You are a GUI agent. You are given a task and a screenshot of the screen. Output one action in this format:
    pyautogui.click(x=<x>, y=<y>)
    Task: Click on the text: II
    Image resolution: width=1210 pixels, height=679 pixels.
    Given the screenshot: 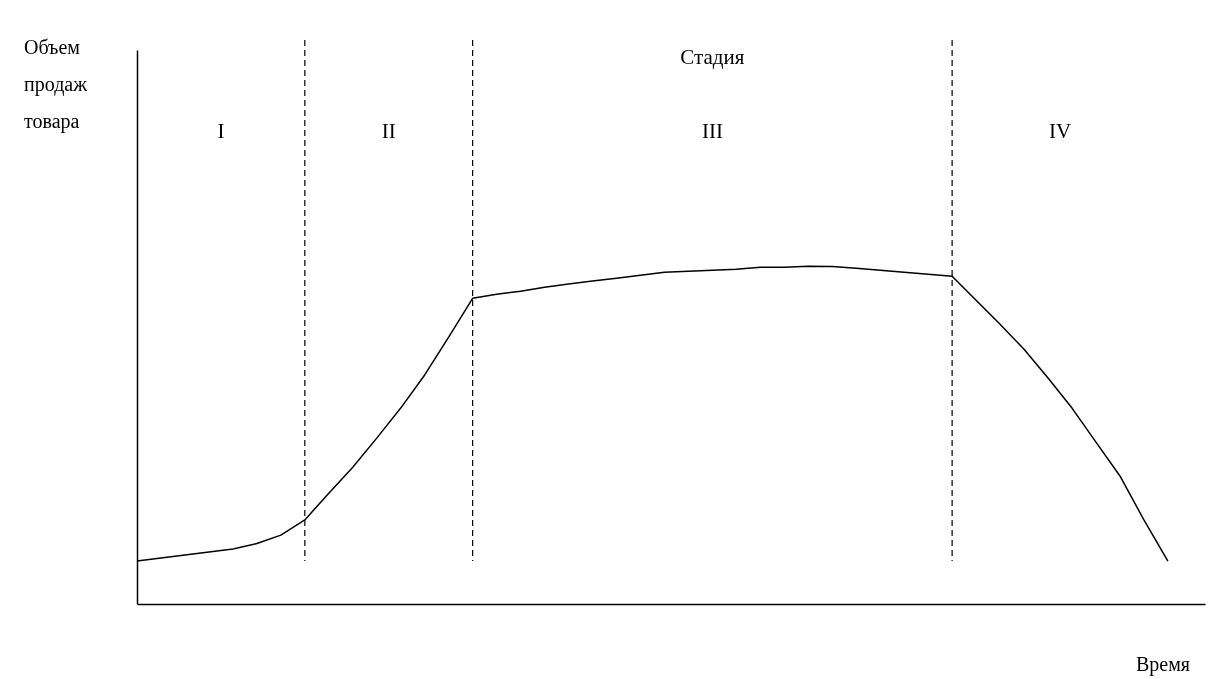 What is the action you would take?
    pyautogui.click(x=388, y=131)
    